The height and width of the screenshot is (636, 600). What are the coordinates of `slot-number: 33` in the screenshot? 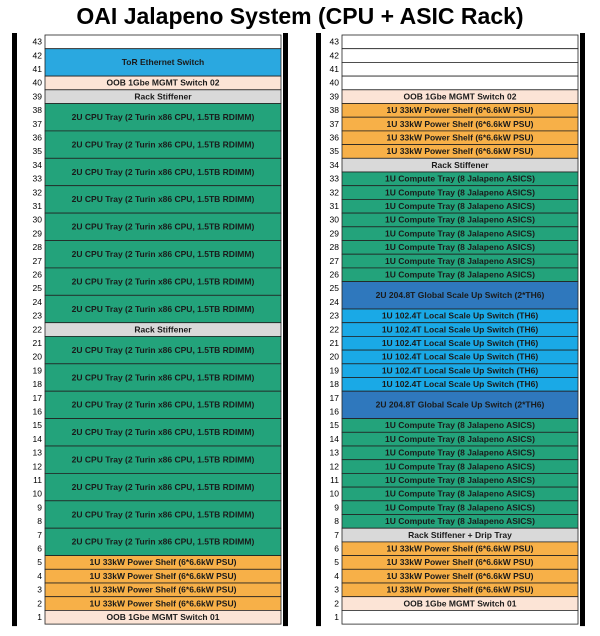 It's located at (335, 179).